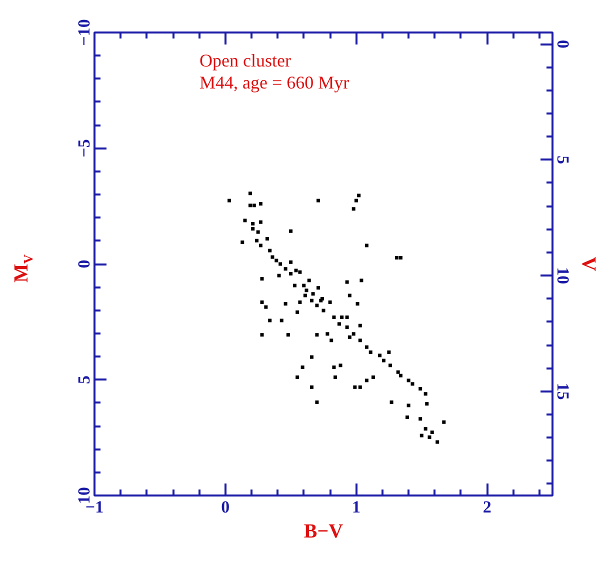 This screenshot has width=612, height=587. What do you see at coordinates (275, 82) in the screenshot?
I see `annotation: M44, age = 660 Myr` at bounding box center [275, 82].